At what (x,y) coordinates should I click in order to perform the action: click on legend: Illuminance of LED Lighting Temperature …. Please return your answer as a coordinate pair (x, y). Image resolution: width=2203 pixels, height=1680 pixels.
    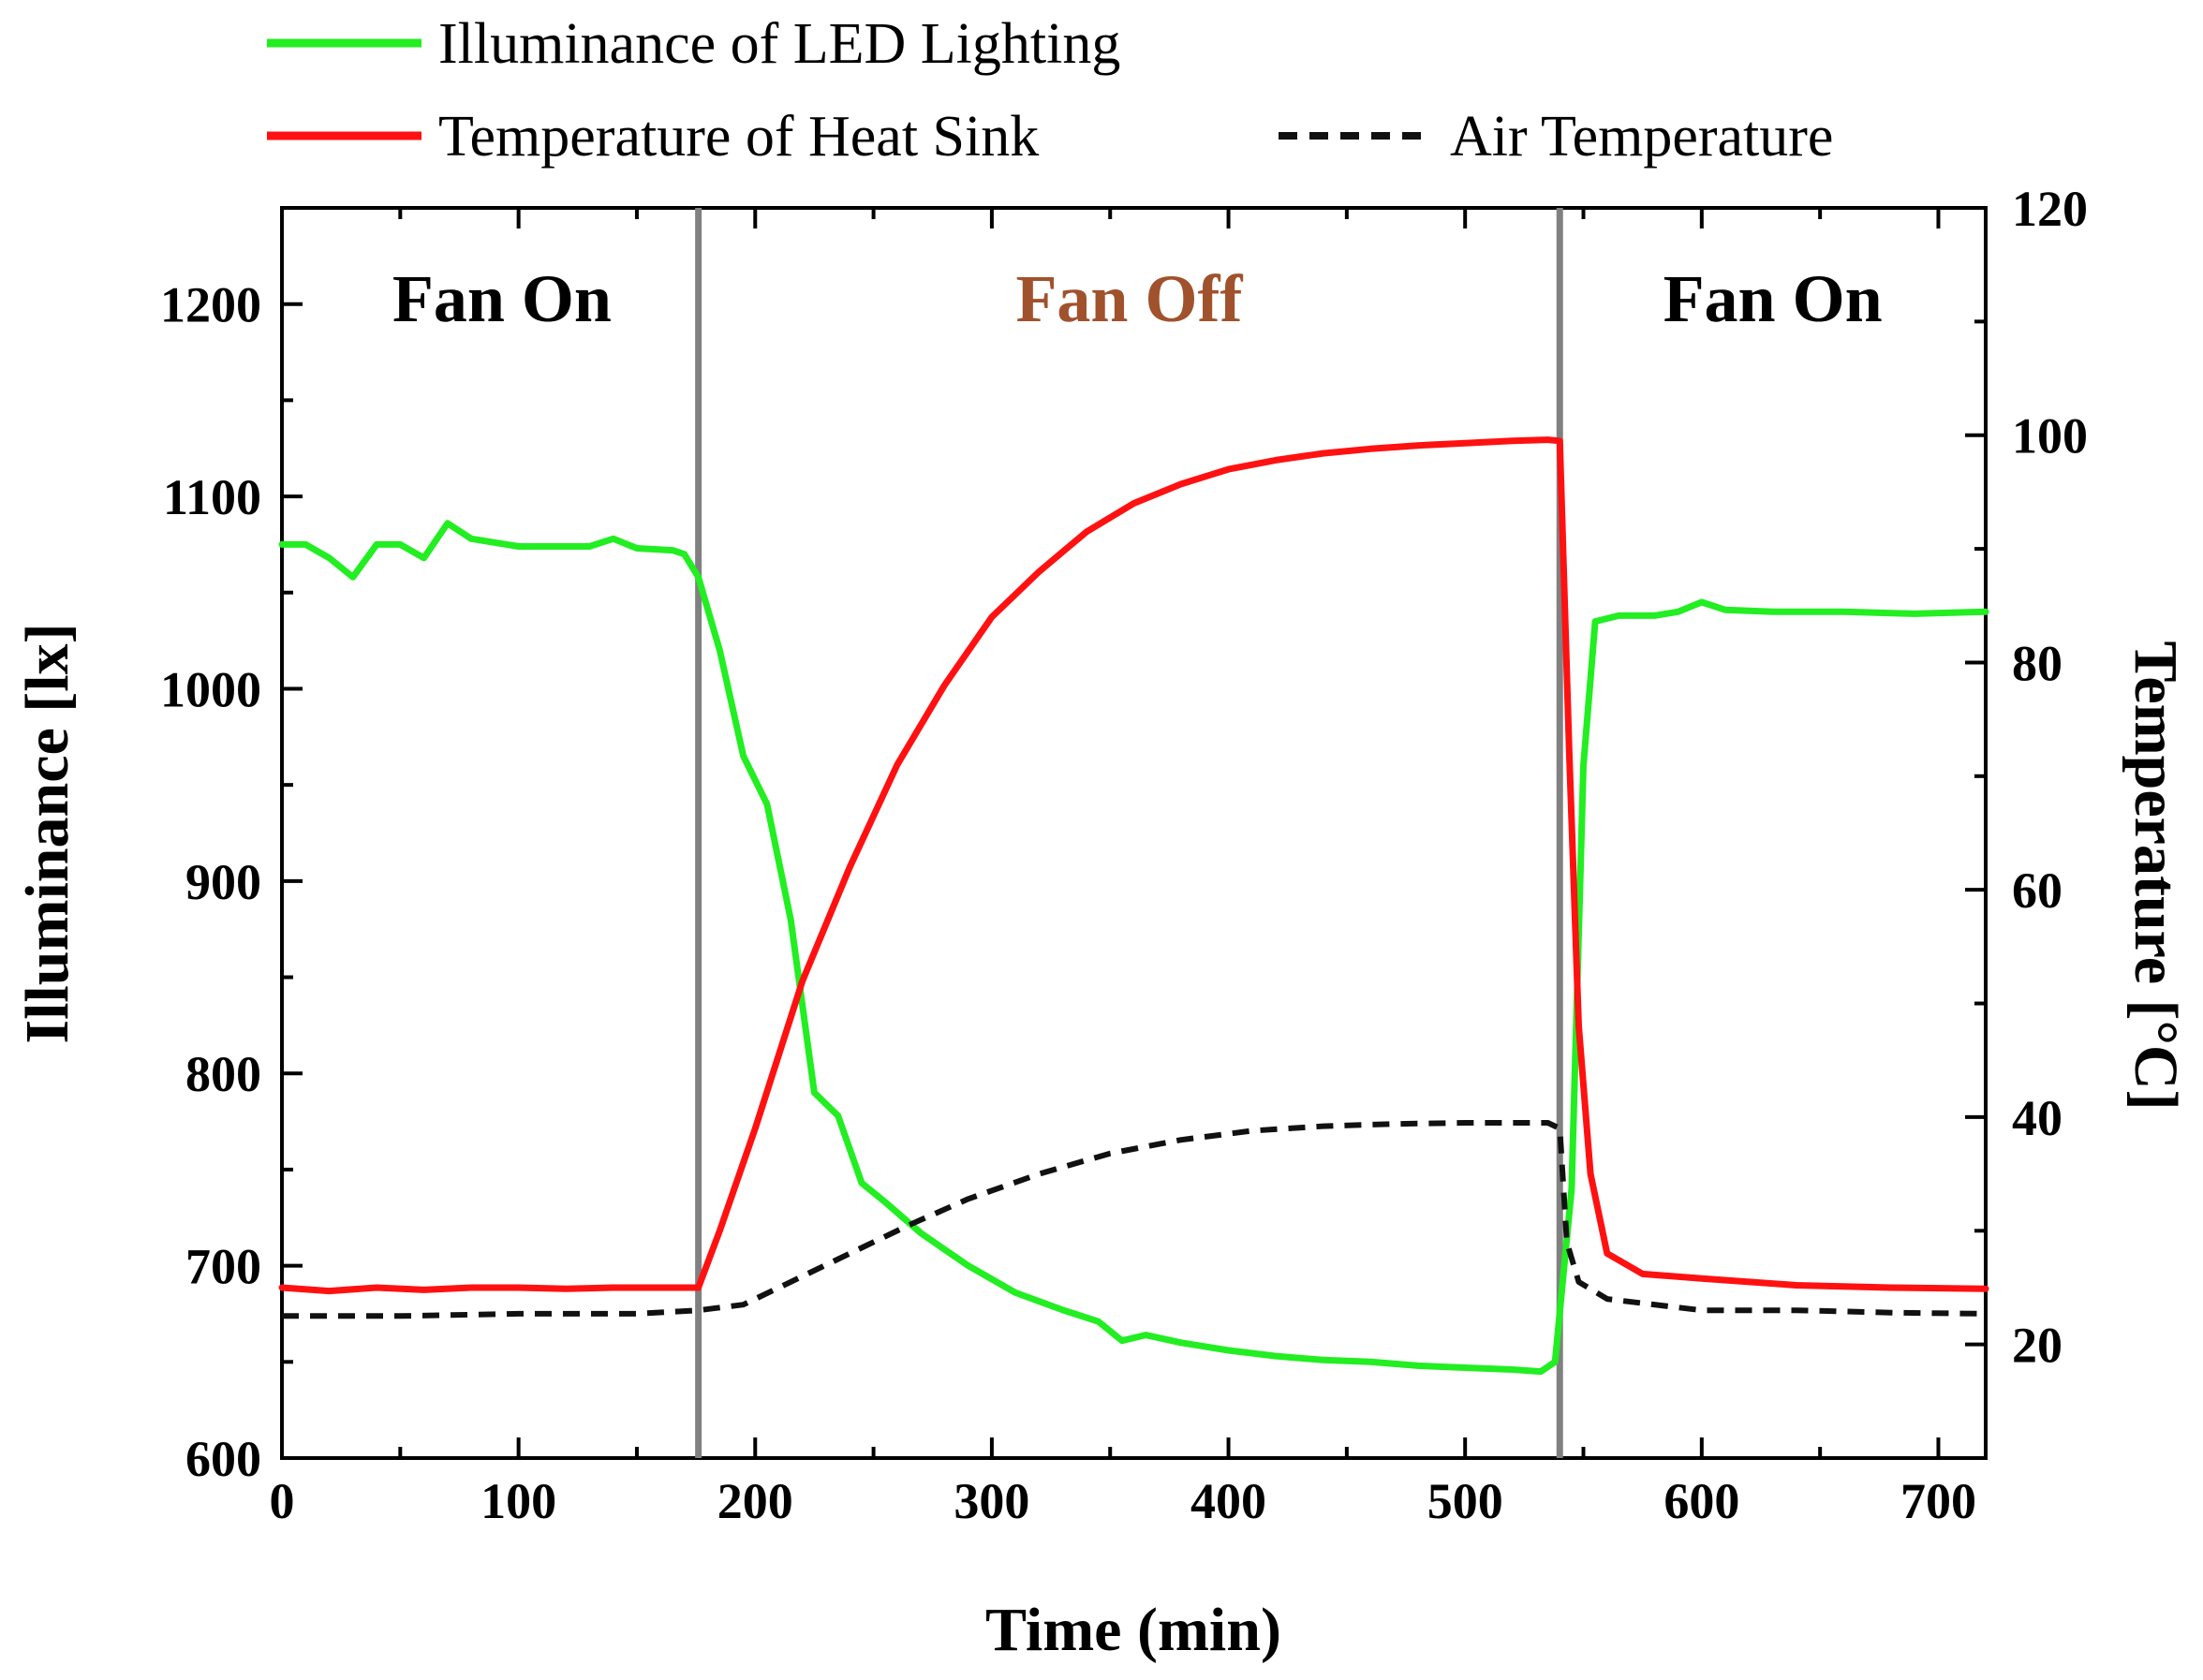
    Looking at the image, I should click on (1050, 90).